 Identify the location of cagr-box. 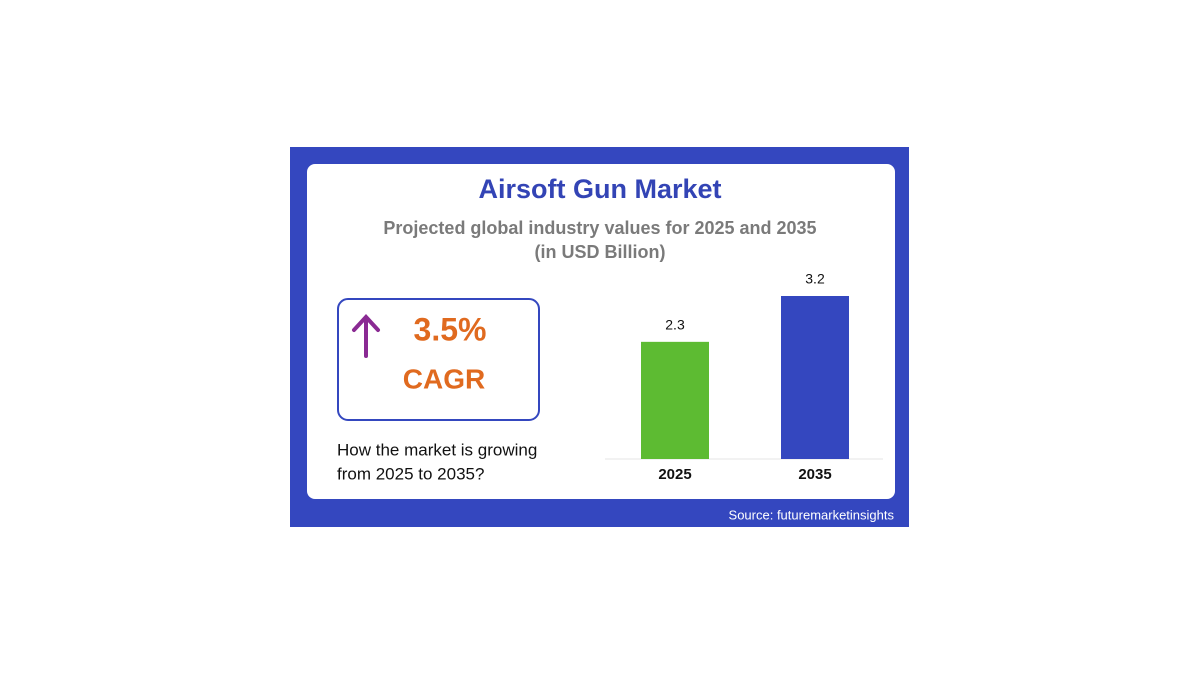
(438, 359).